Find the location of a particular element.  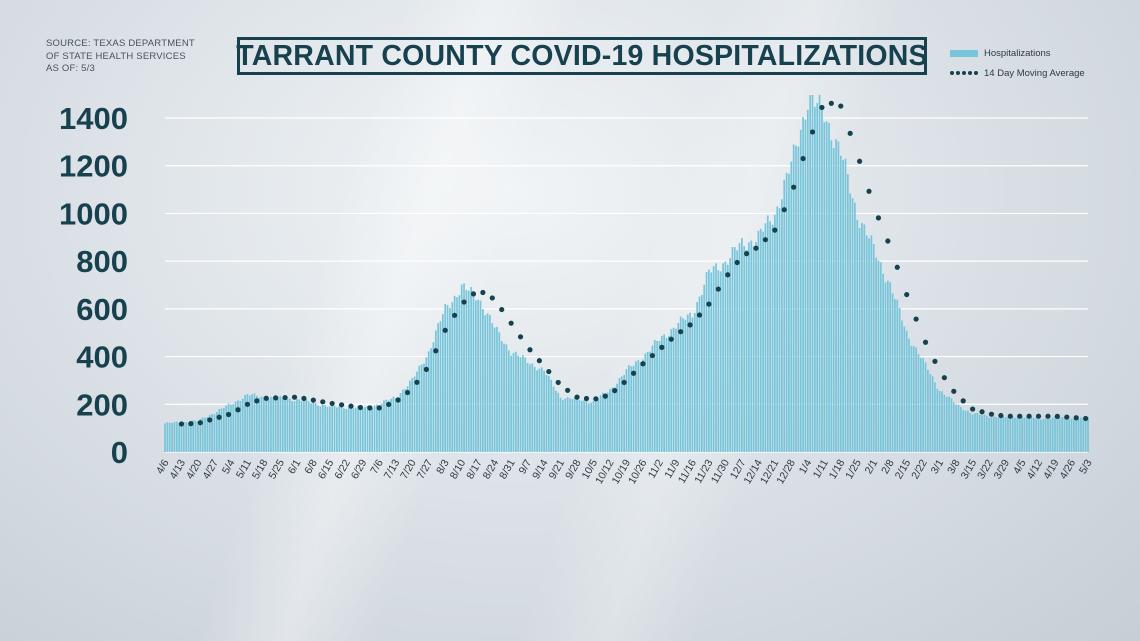

y-tick-label: 600 is located at coordinates (102, 309).